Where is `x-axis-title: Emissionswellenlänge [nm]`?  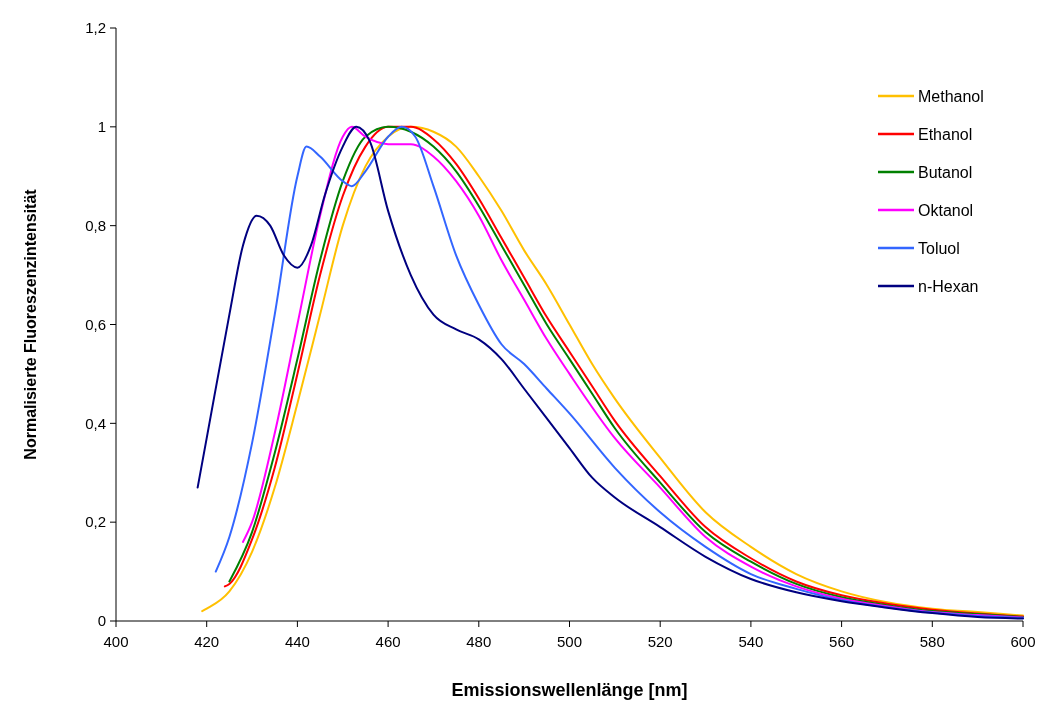
x-axis-title: Emissionswellenlänge [nm] is located at coordinates (569, 690).